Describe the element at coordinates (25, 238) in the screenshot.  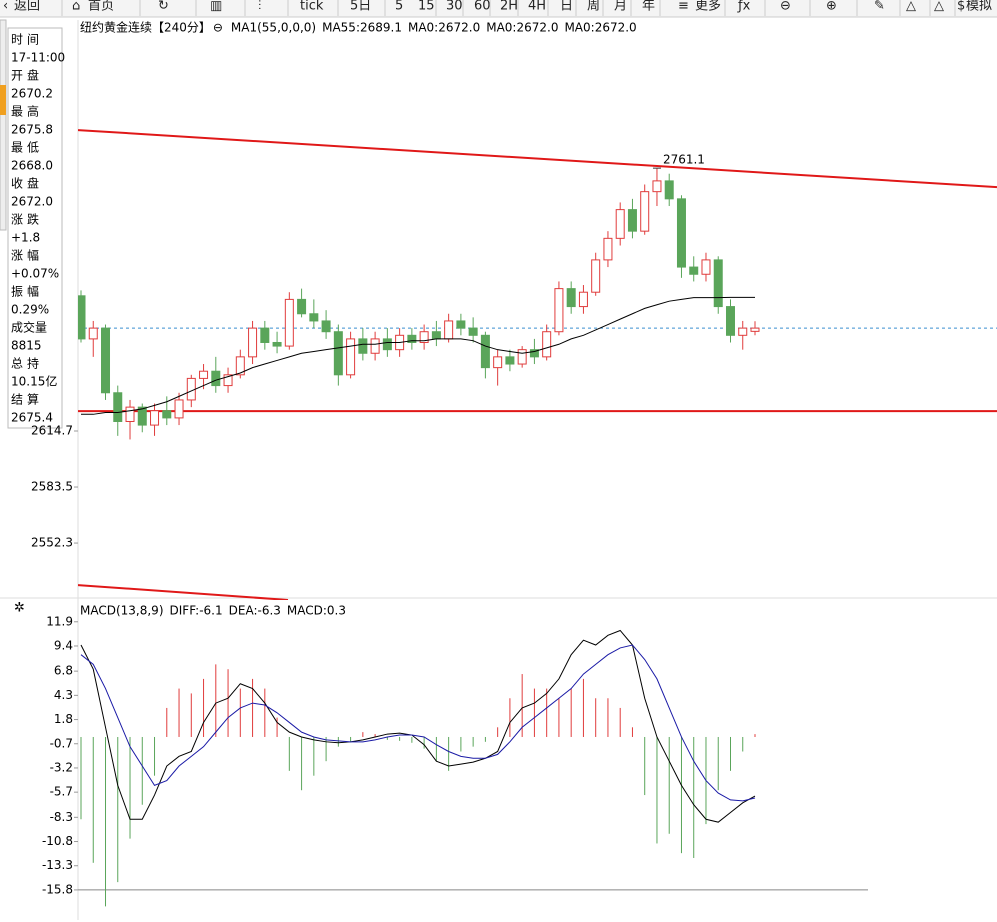
I see `info-value: +1.8` at that location.